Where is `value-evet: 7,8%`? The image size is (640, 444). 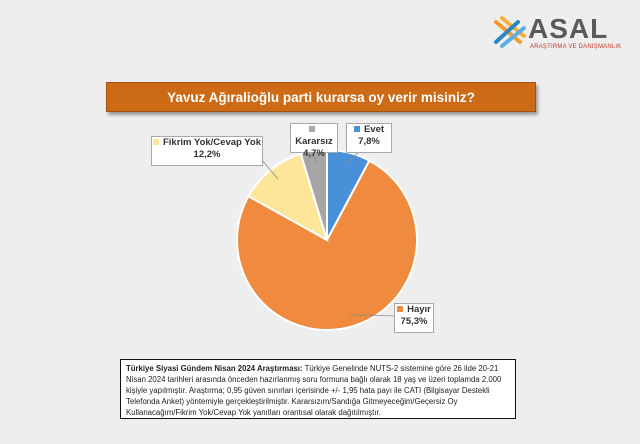
value-evet: 7,8% is located at coordinates (369, 141).